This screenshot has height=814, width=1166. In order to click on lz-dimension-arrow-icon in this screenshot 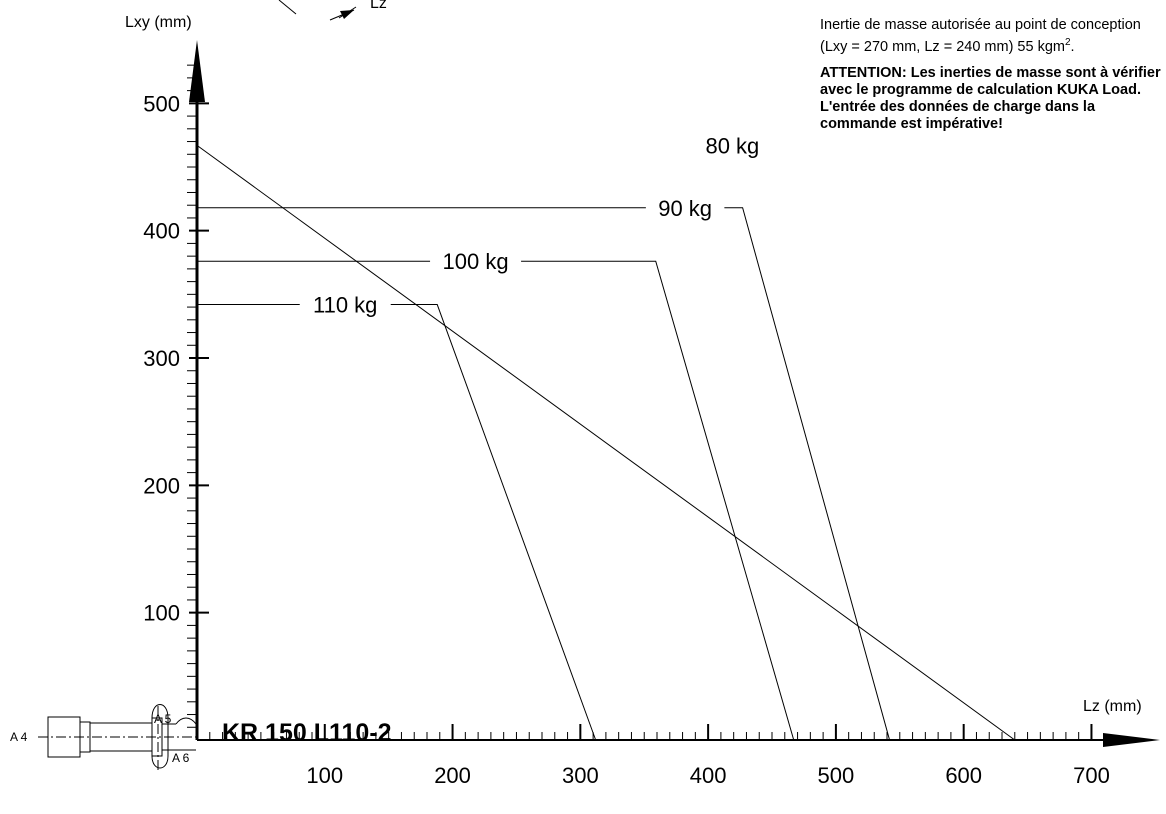, I will do `click(317, 10)`.